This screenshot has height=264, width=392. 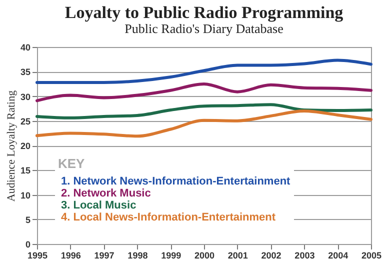 I want to click on x-tick-label: 1996, so click(x=70, y=255).